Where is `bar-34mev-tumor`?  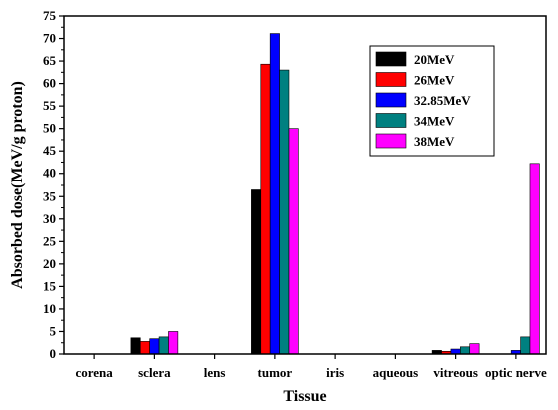
bar-34mev-tumor is located at coordinates (284, 212).